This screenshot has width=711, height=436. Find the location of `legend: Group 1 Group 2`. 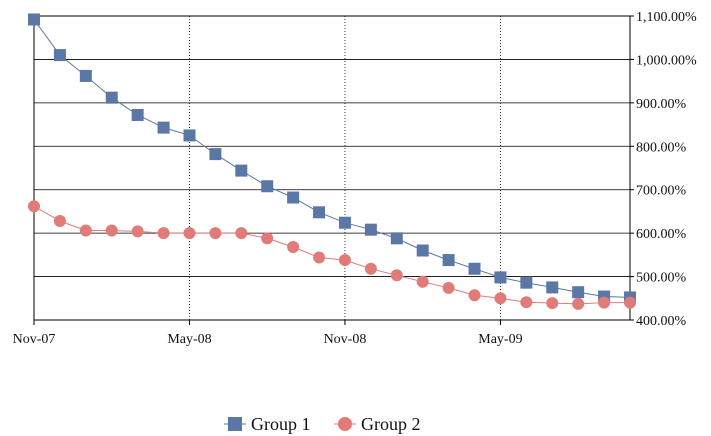

legend: Group 1 Group 2 is located at coordinates (322, 424).